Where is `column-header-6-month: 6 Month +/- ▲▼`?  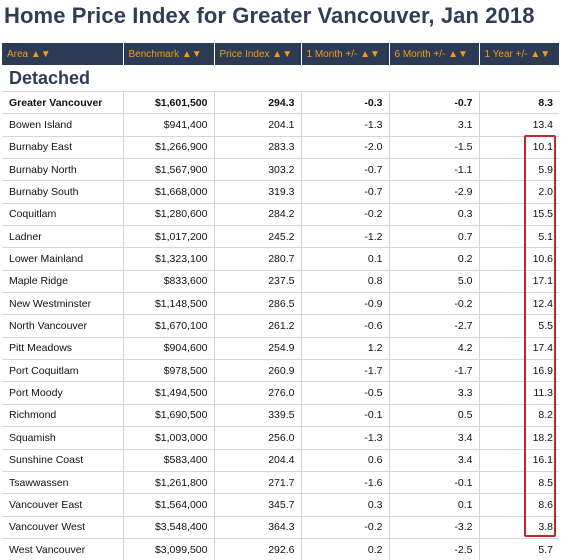 column-header-6-month: 6 Month +/- ▲▼ is located at coordinates (434, 54).